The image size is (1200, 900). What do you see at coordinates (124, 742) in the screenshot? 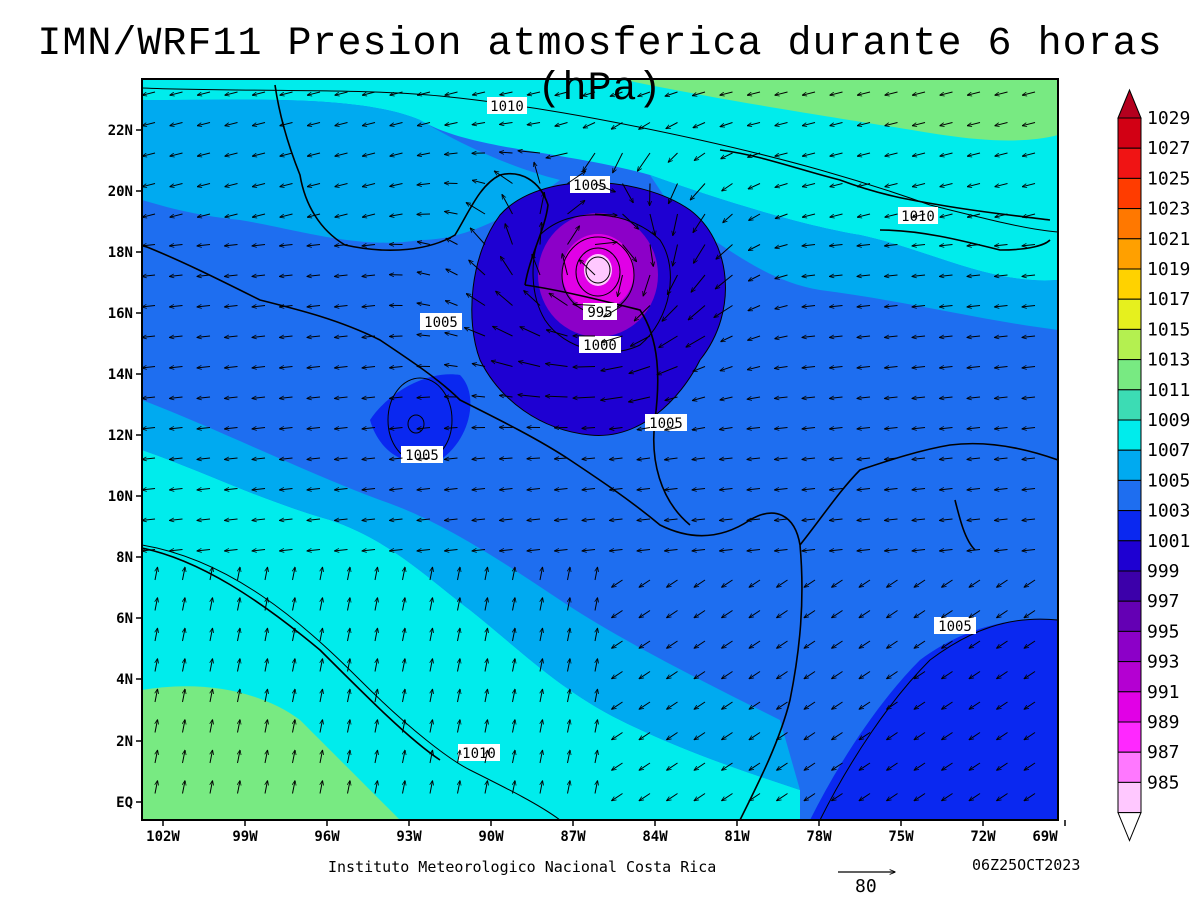
I see `lat-tick-label: 2N` at bounding box center [124, 742].